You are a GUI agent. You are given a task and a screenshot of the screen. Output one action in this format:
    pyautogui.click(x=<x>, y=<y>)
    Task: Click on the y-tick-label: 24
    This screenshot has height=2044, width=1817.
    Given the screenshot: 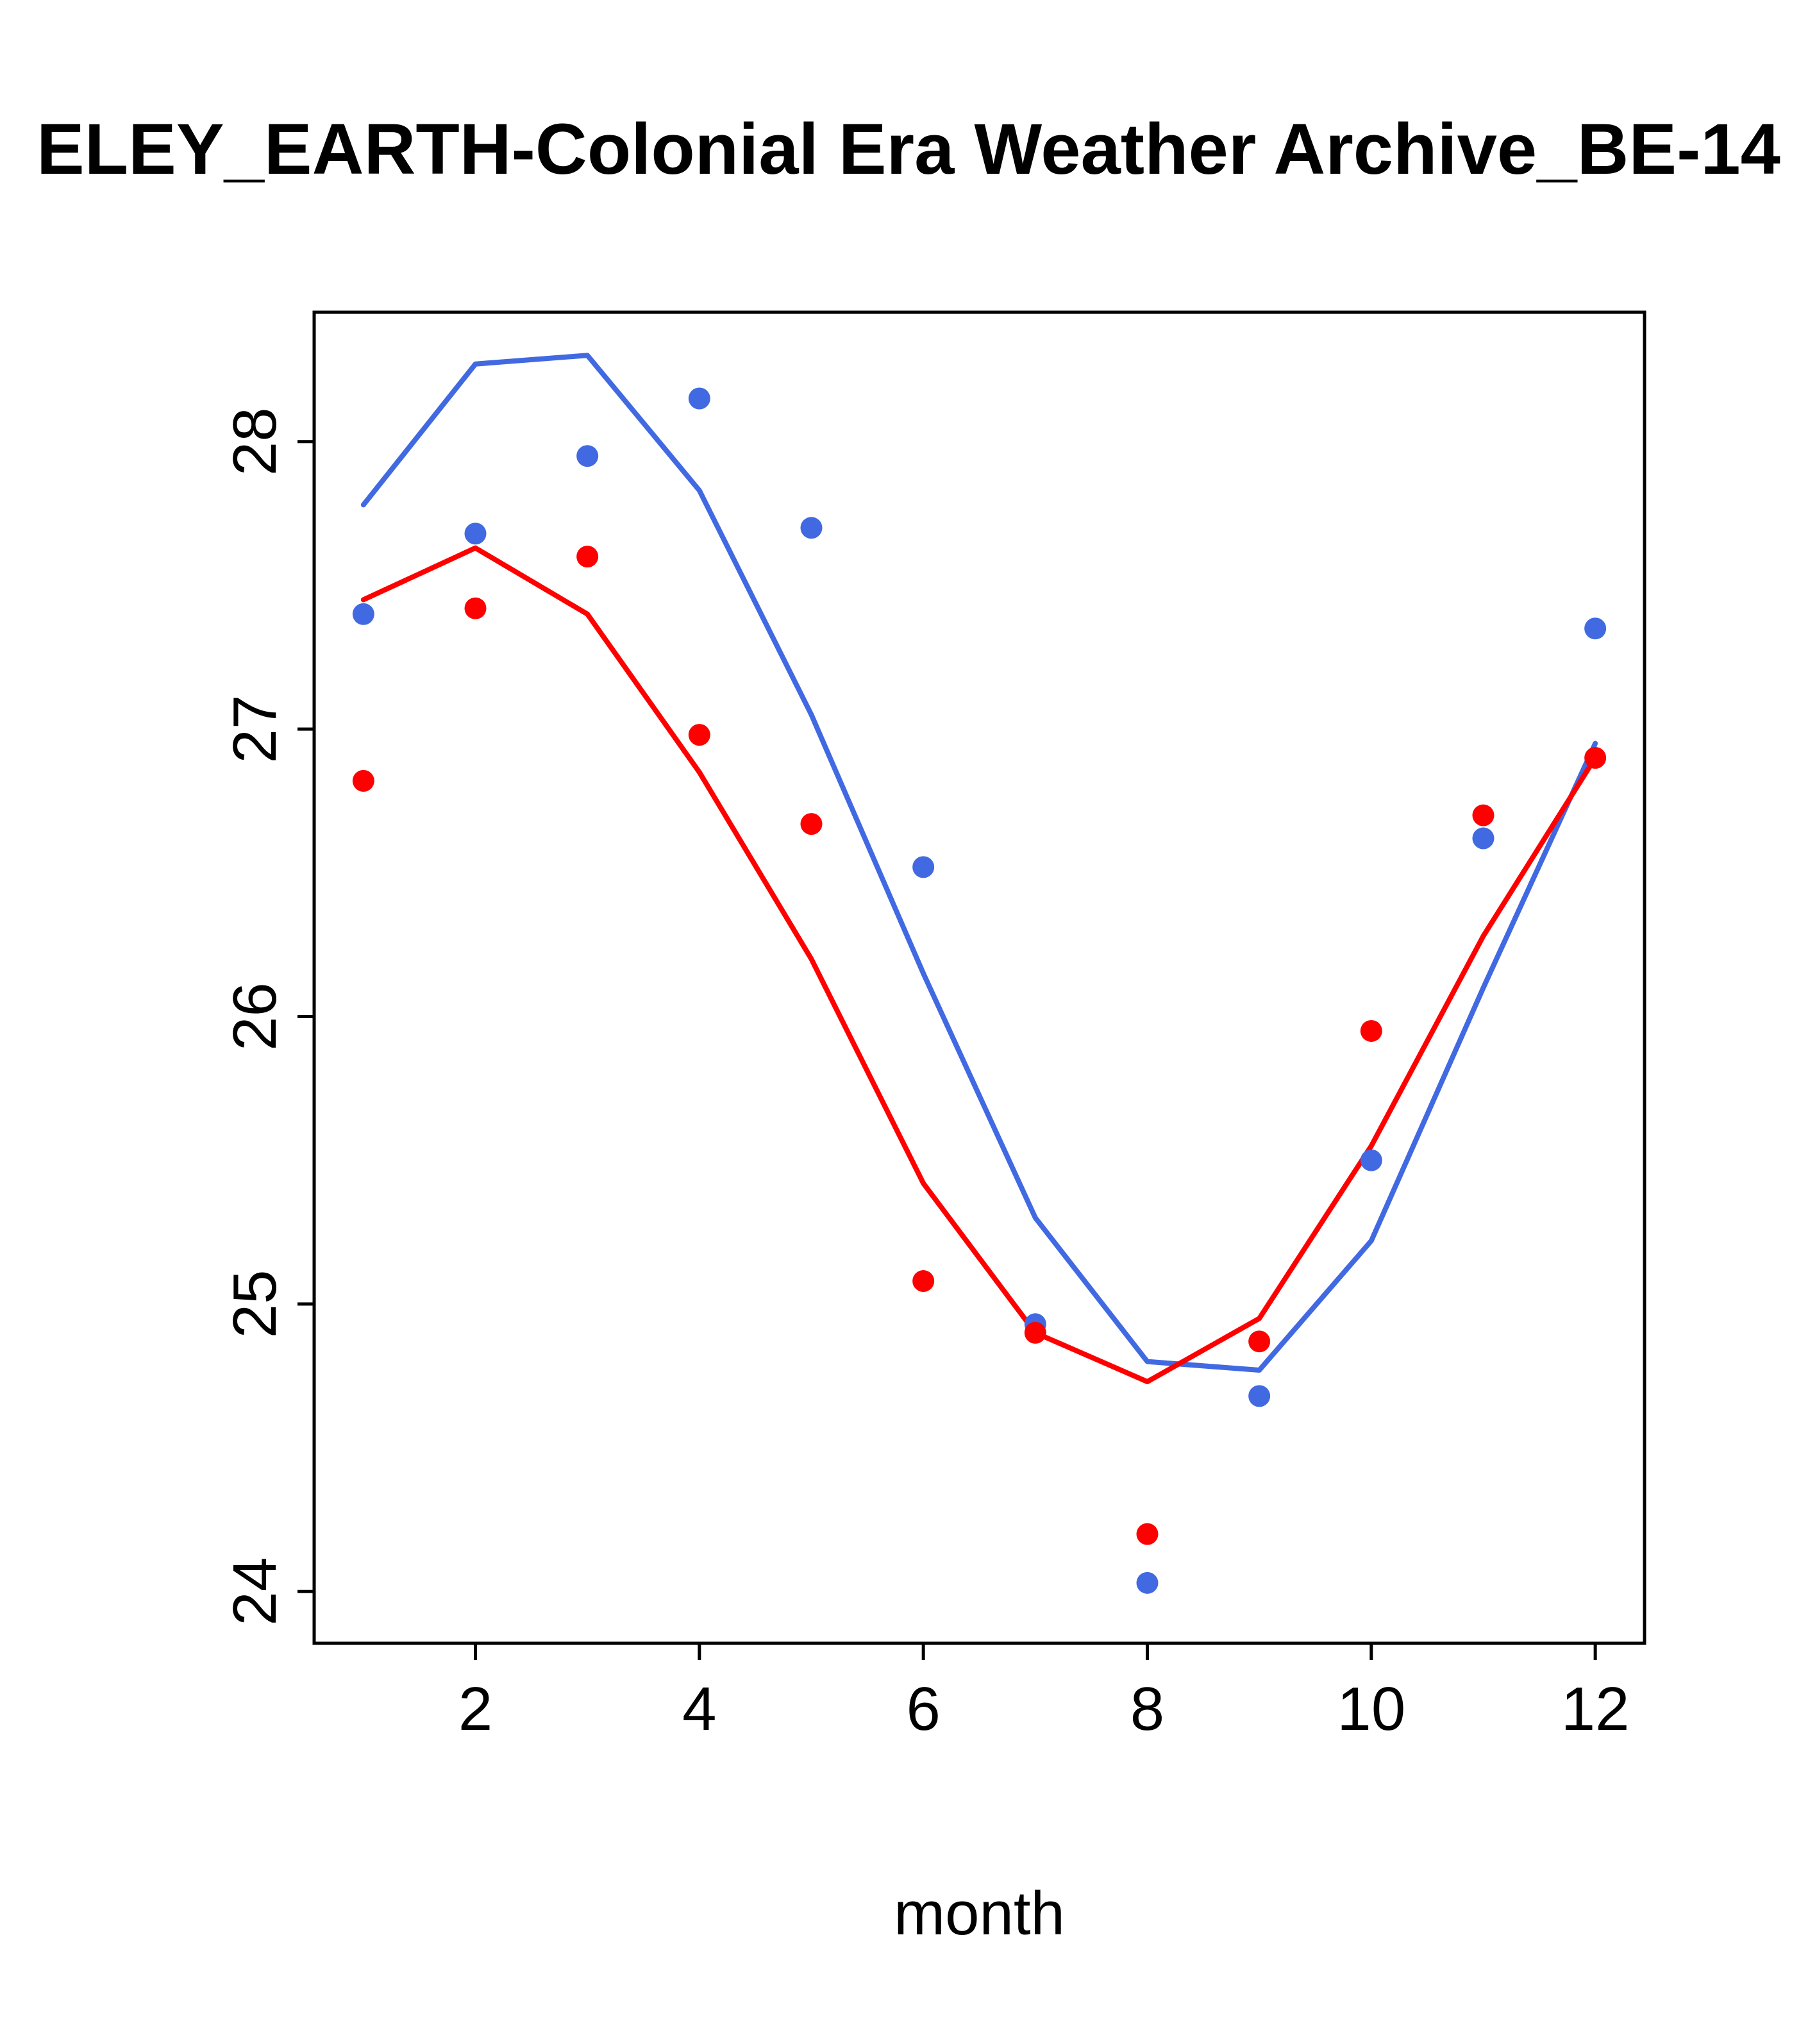 What is the action you would take?
    pyautogui.click(x=255, y=1591)
    